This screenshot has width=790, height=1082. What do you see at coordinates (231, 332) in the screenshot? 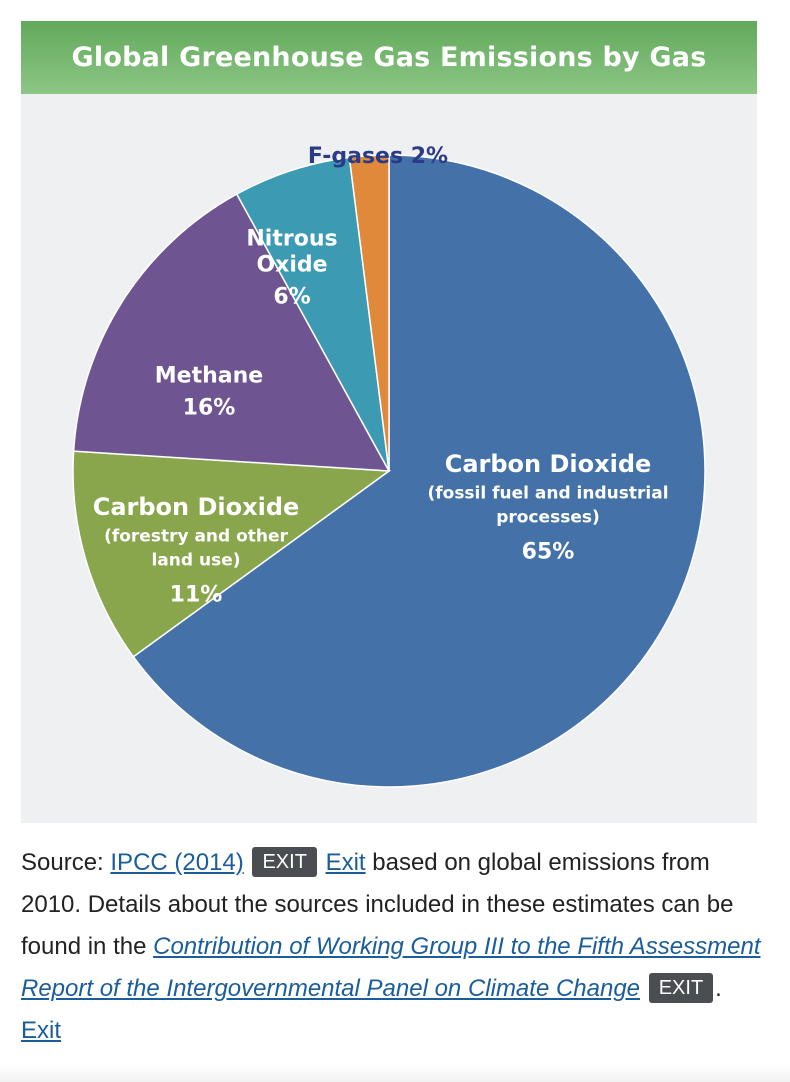
I see `pie-slice-methane` at bounding box center [231, 332].